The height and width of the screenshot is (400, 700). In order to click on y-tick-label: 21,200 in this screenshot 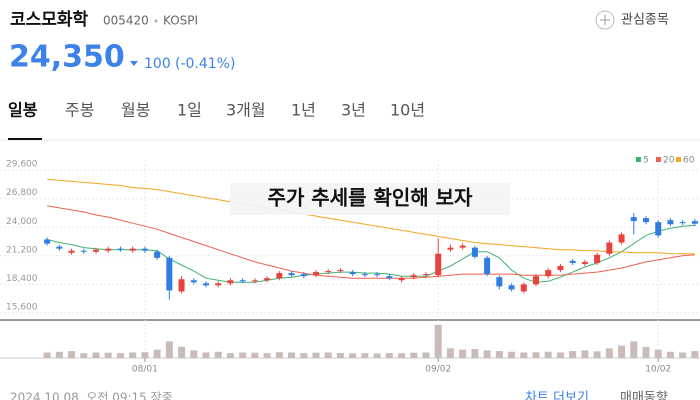, I will do `click(22, 250)`.